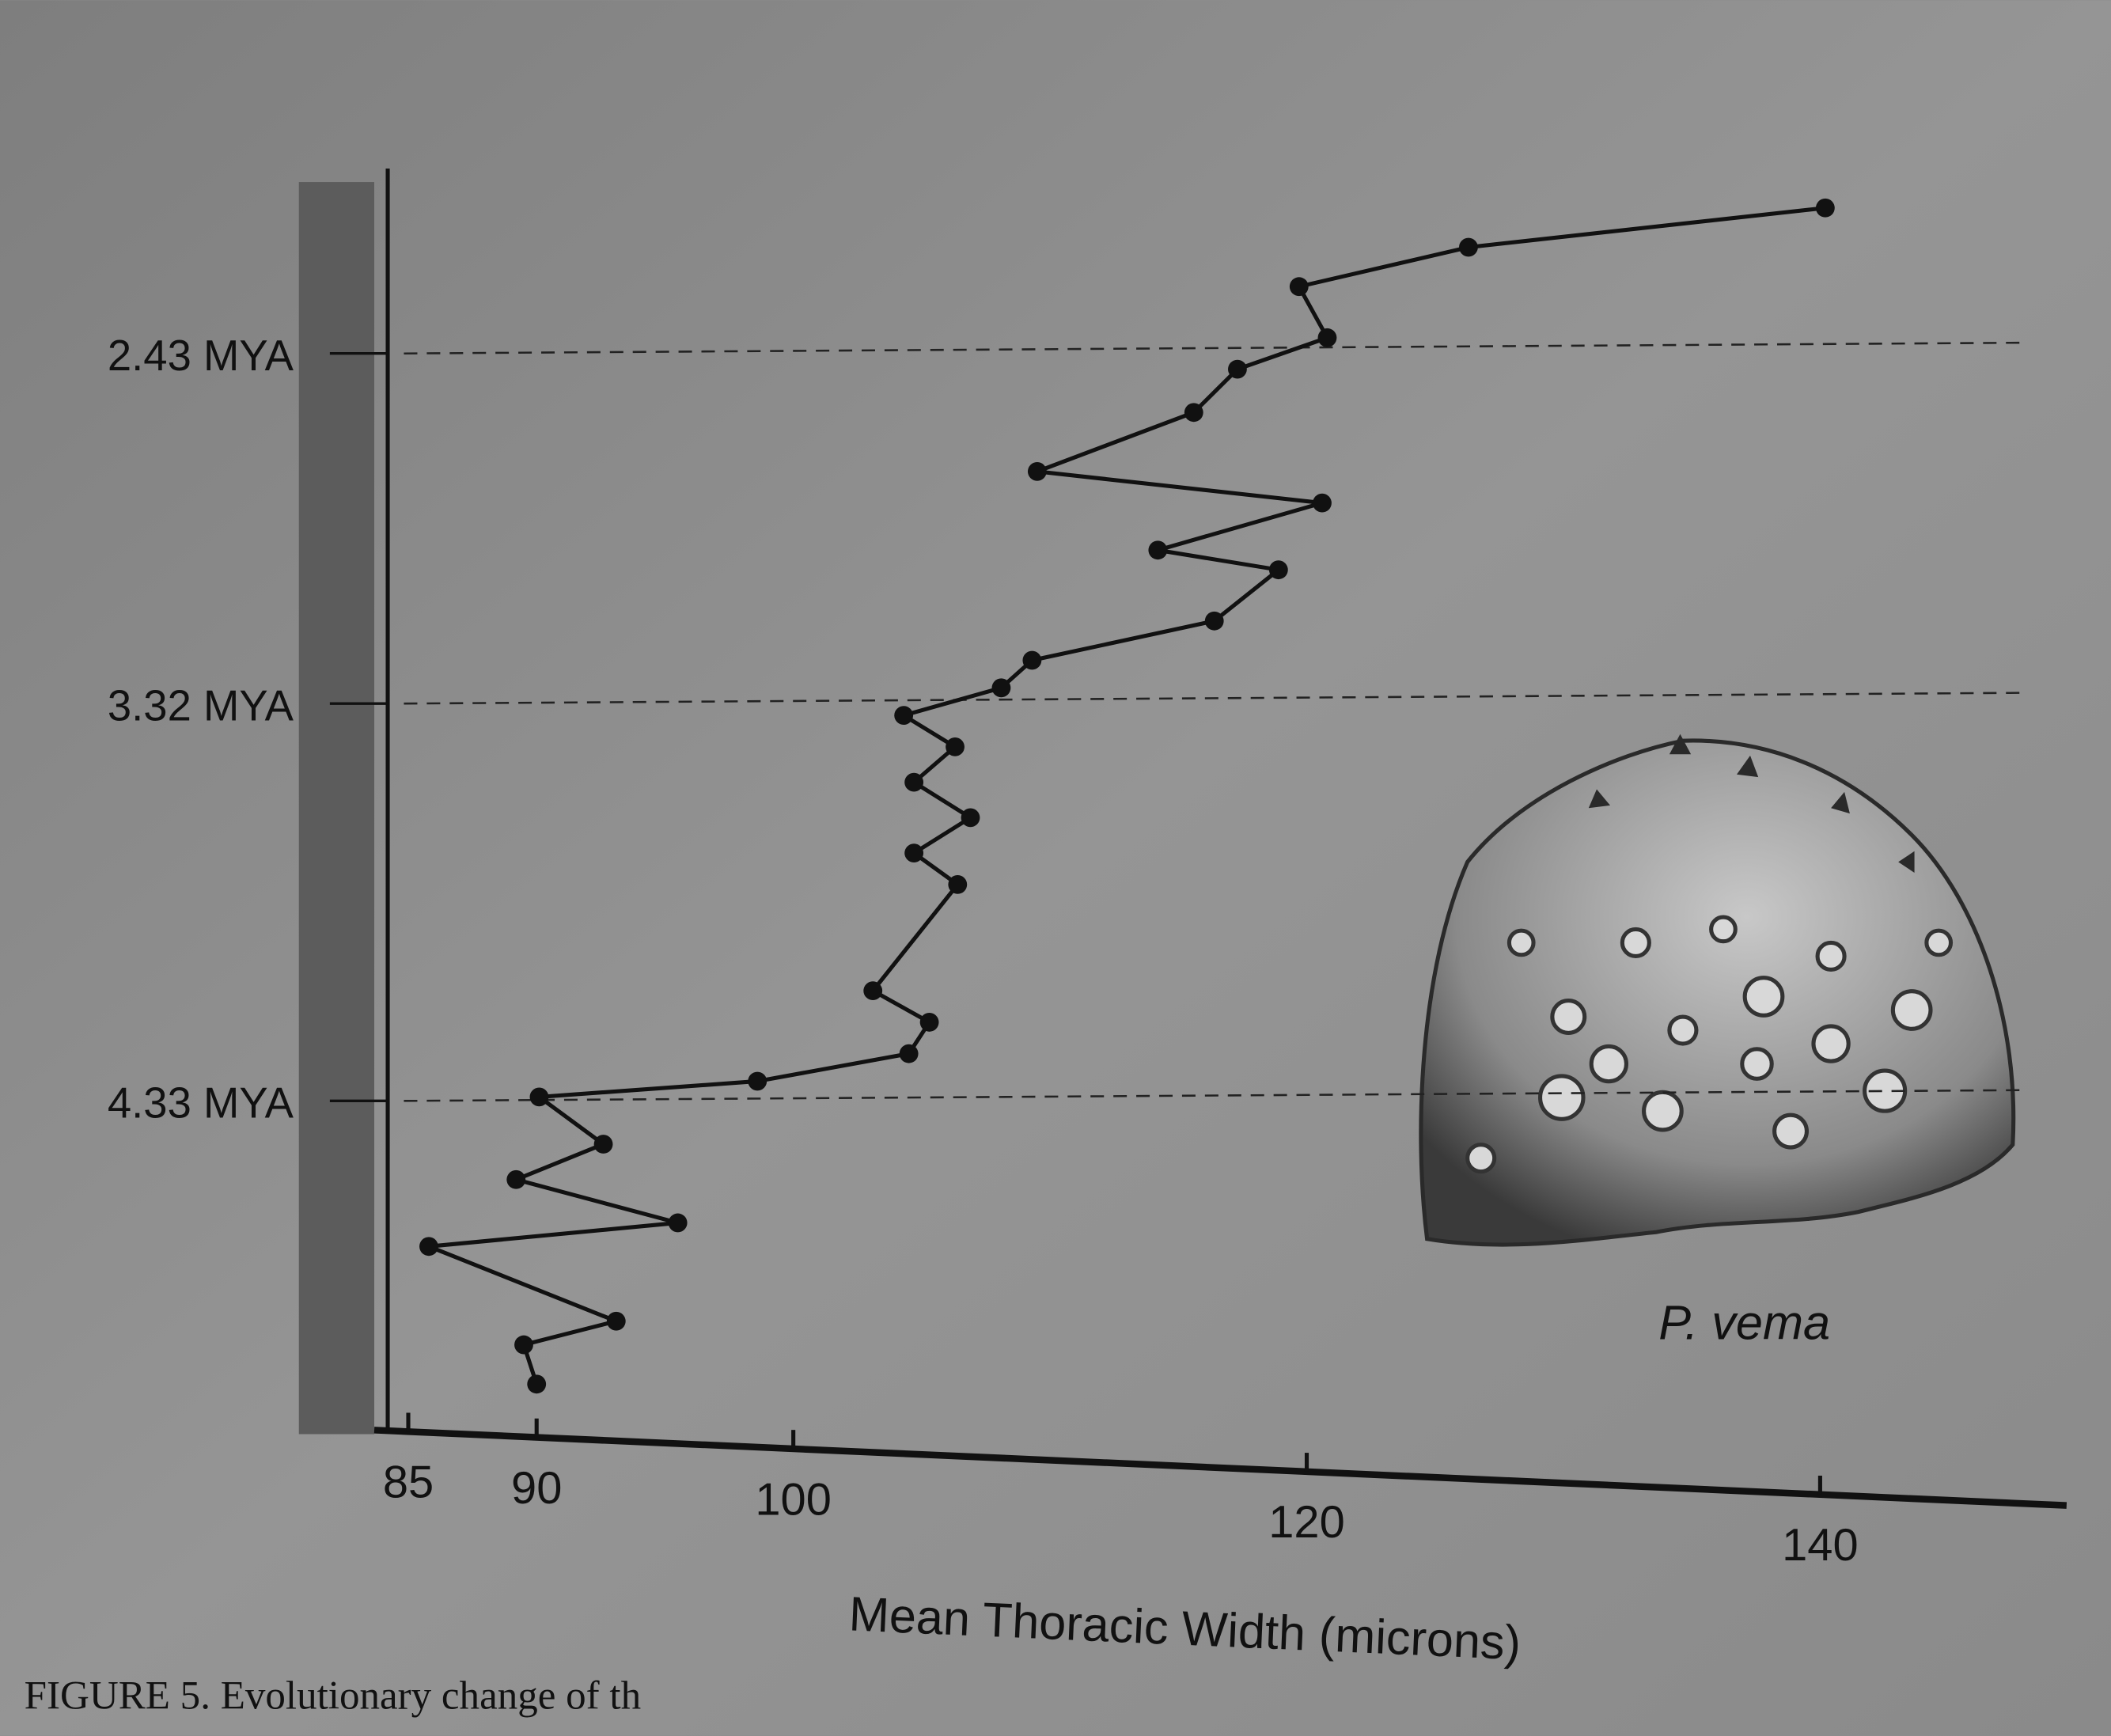 Image resolution: width=2111 pixels, height=1736 pixels. Describe the element at coordinates (201, 356) in the screenshot. I see `y-tick-label: 2.43 MYA` at that location.